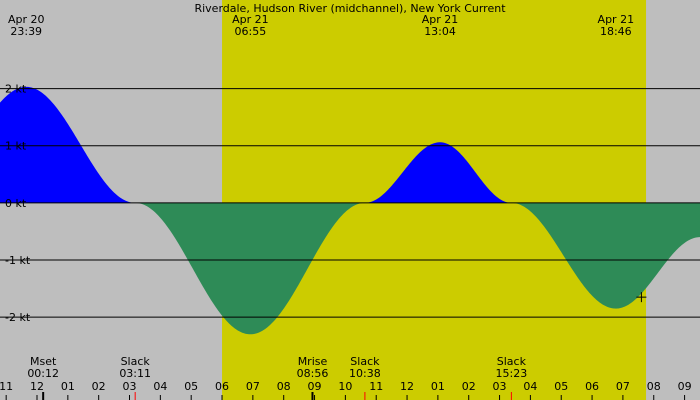 The image size is (700, 400). What do you see at coordinates (365, 373) in the screenshot?
I see `event-time: 10:38` at bounding box center [365, 373].